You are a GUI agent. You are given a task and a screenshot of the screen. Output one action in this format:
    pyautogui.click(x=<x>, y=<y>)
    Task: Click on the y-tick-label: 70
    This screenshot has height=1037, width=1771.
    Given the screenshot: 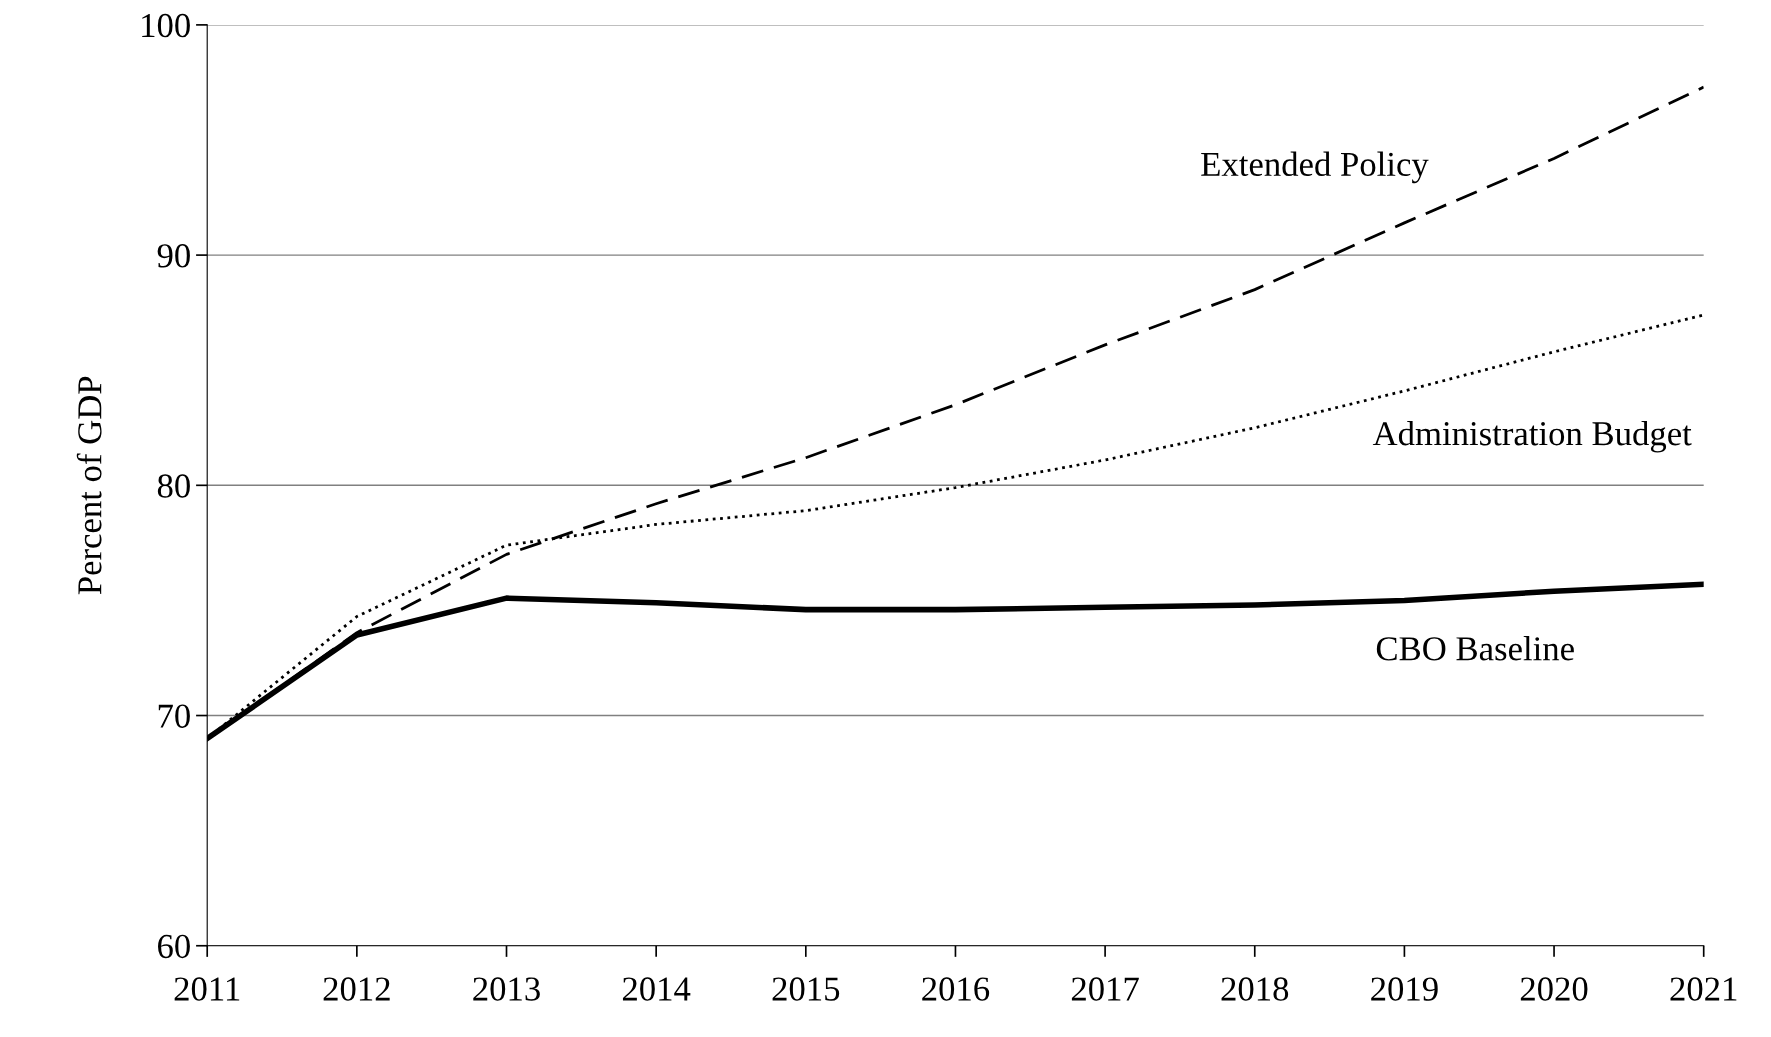 What is the action you would take?
    pyautogui.click(x=174, y=716)
    